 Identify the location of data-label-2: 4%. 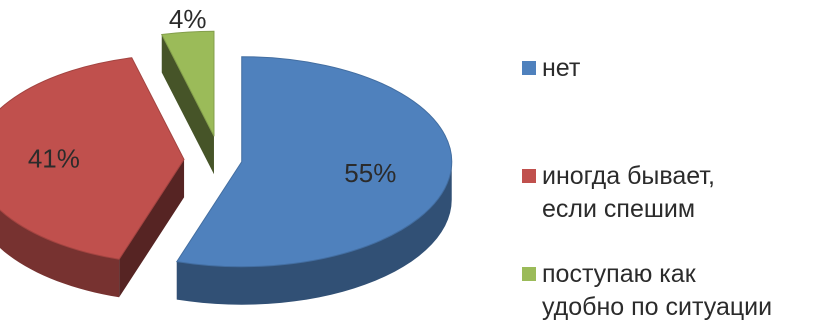
(188, 19).